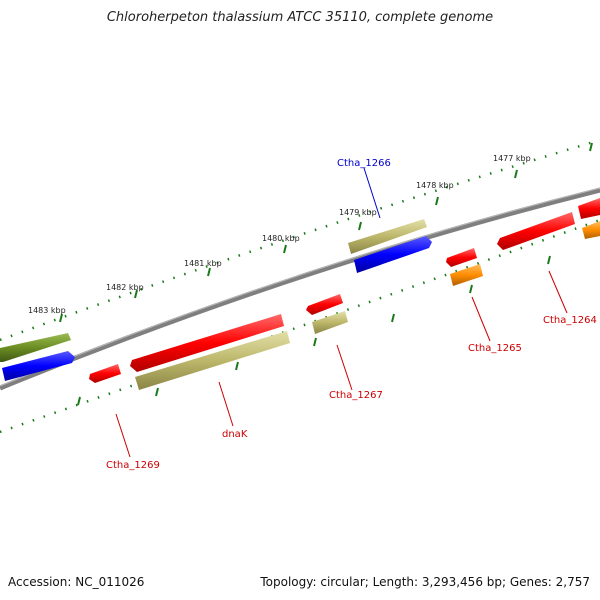 This screenshot has height=600, width=600. I want to click on gene-label-dnak: dnaK, so click(235, 434).